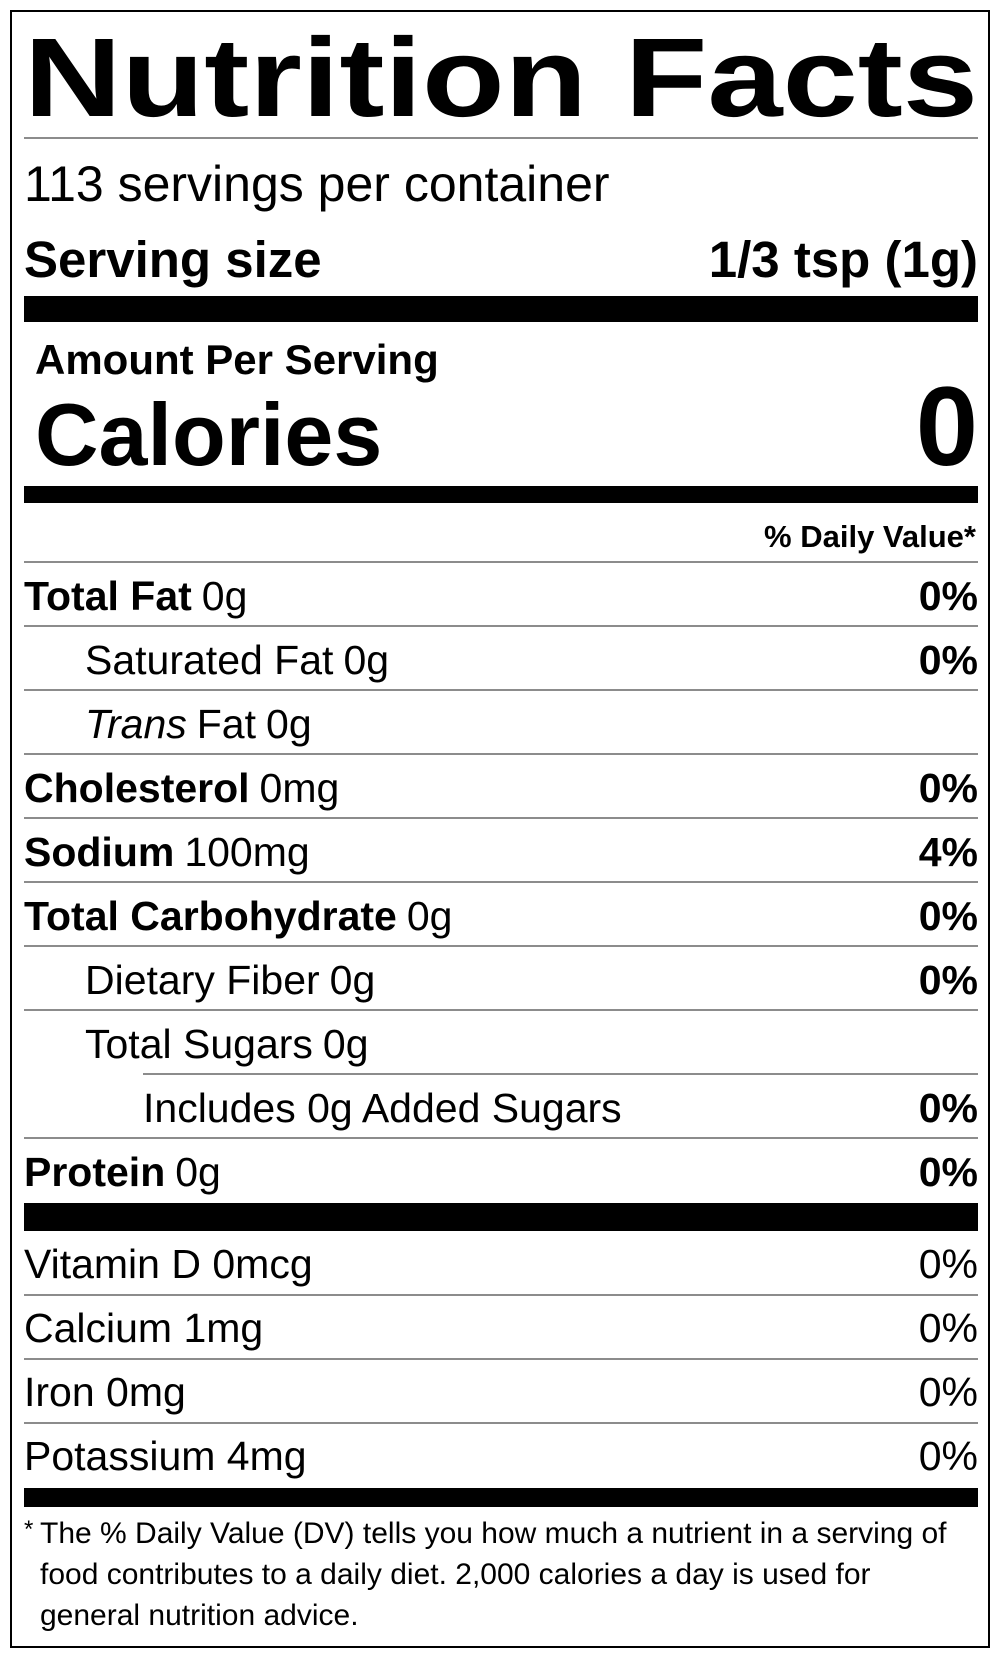 The image size is (1000, 1654). I want to click on nutrient-line: Saturated Fat 0g, so click(237, 660).